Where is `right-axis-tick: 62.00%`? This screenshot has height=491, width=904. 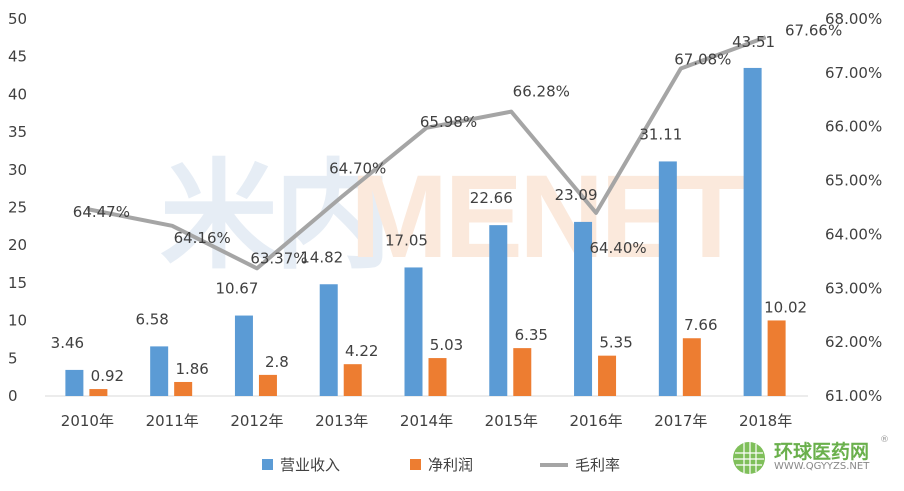 right-axis-tick: 62.00% is located at coordinates (853, 342).